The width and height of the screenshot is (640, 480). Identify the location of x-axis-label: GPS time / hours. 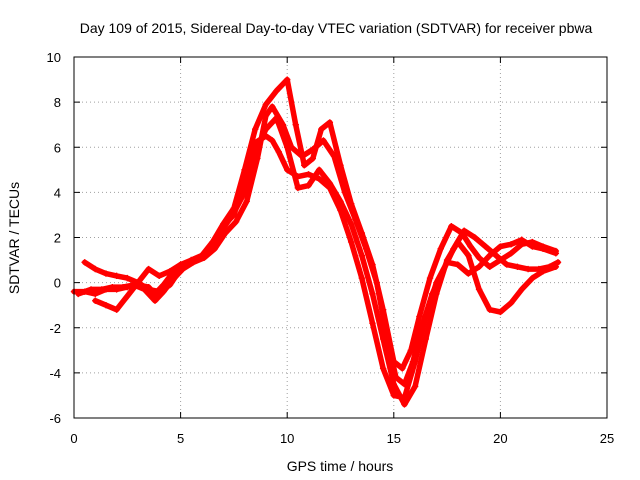
(340, 466).